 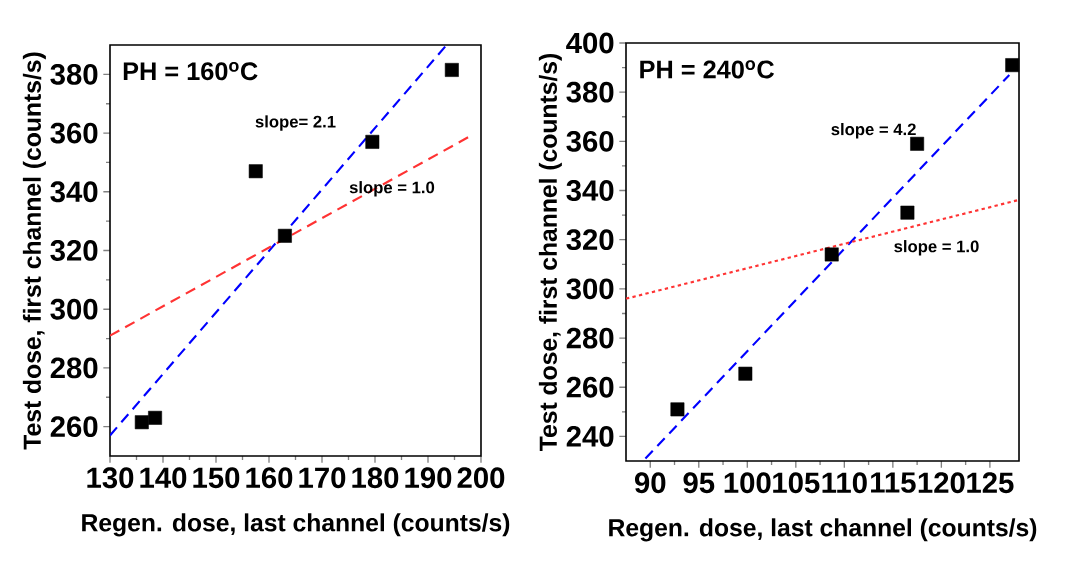 I want to click on x-tick-label: 140, so click(x=163, y=478).